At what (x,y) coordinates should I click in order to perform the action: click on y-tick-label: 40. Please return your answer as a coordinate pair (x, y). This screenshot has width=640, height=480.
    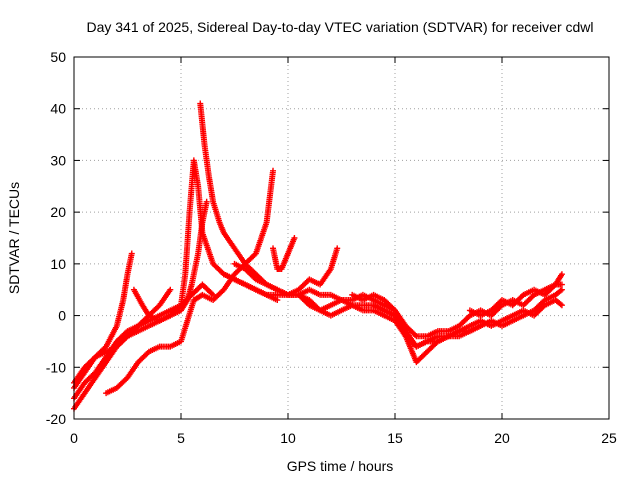
    Looking at the image, I should click on (58, 109).